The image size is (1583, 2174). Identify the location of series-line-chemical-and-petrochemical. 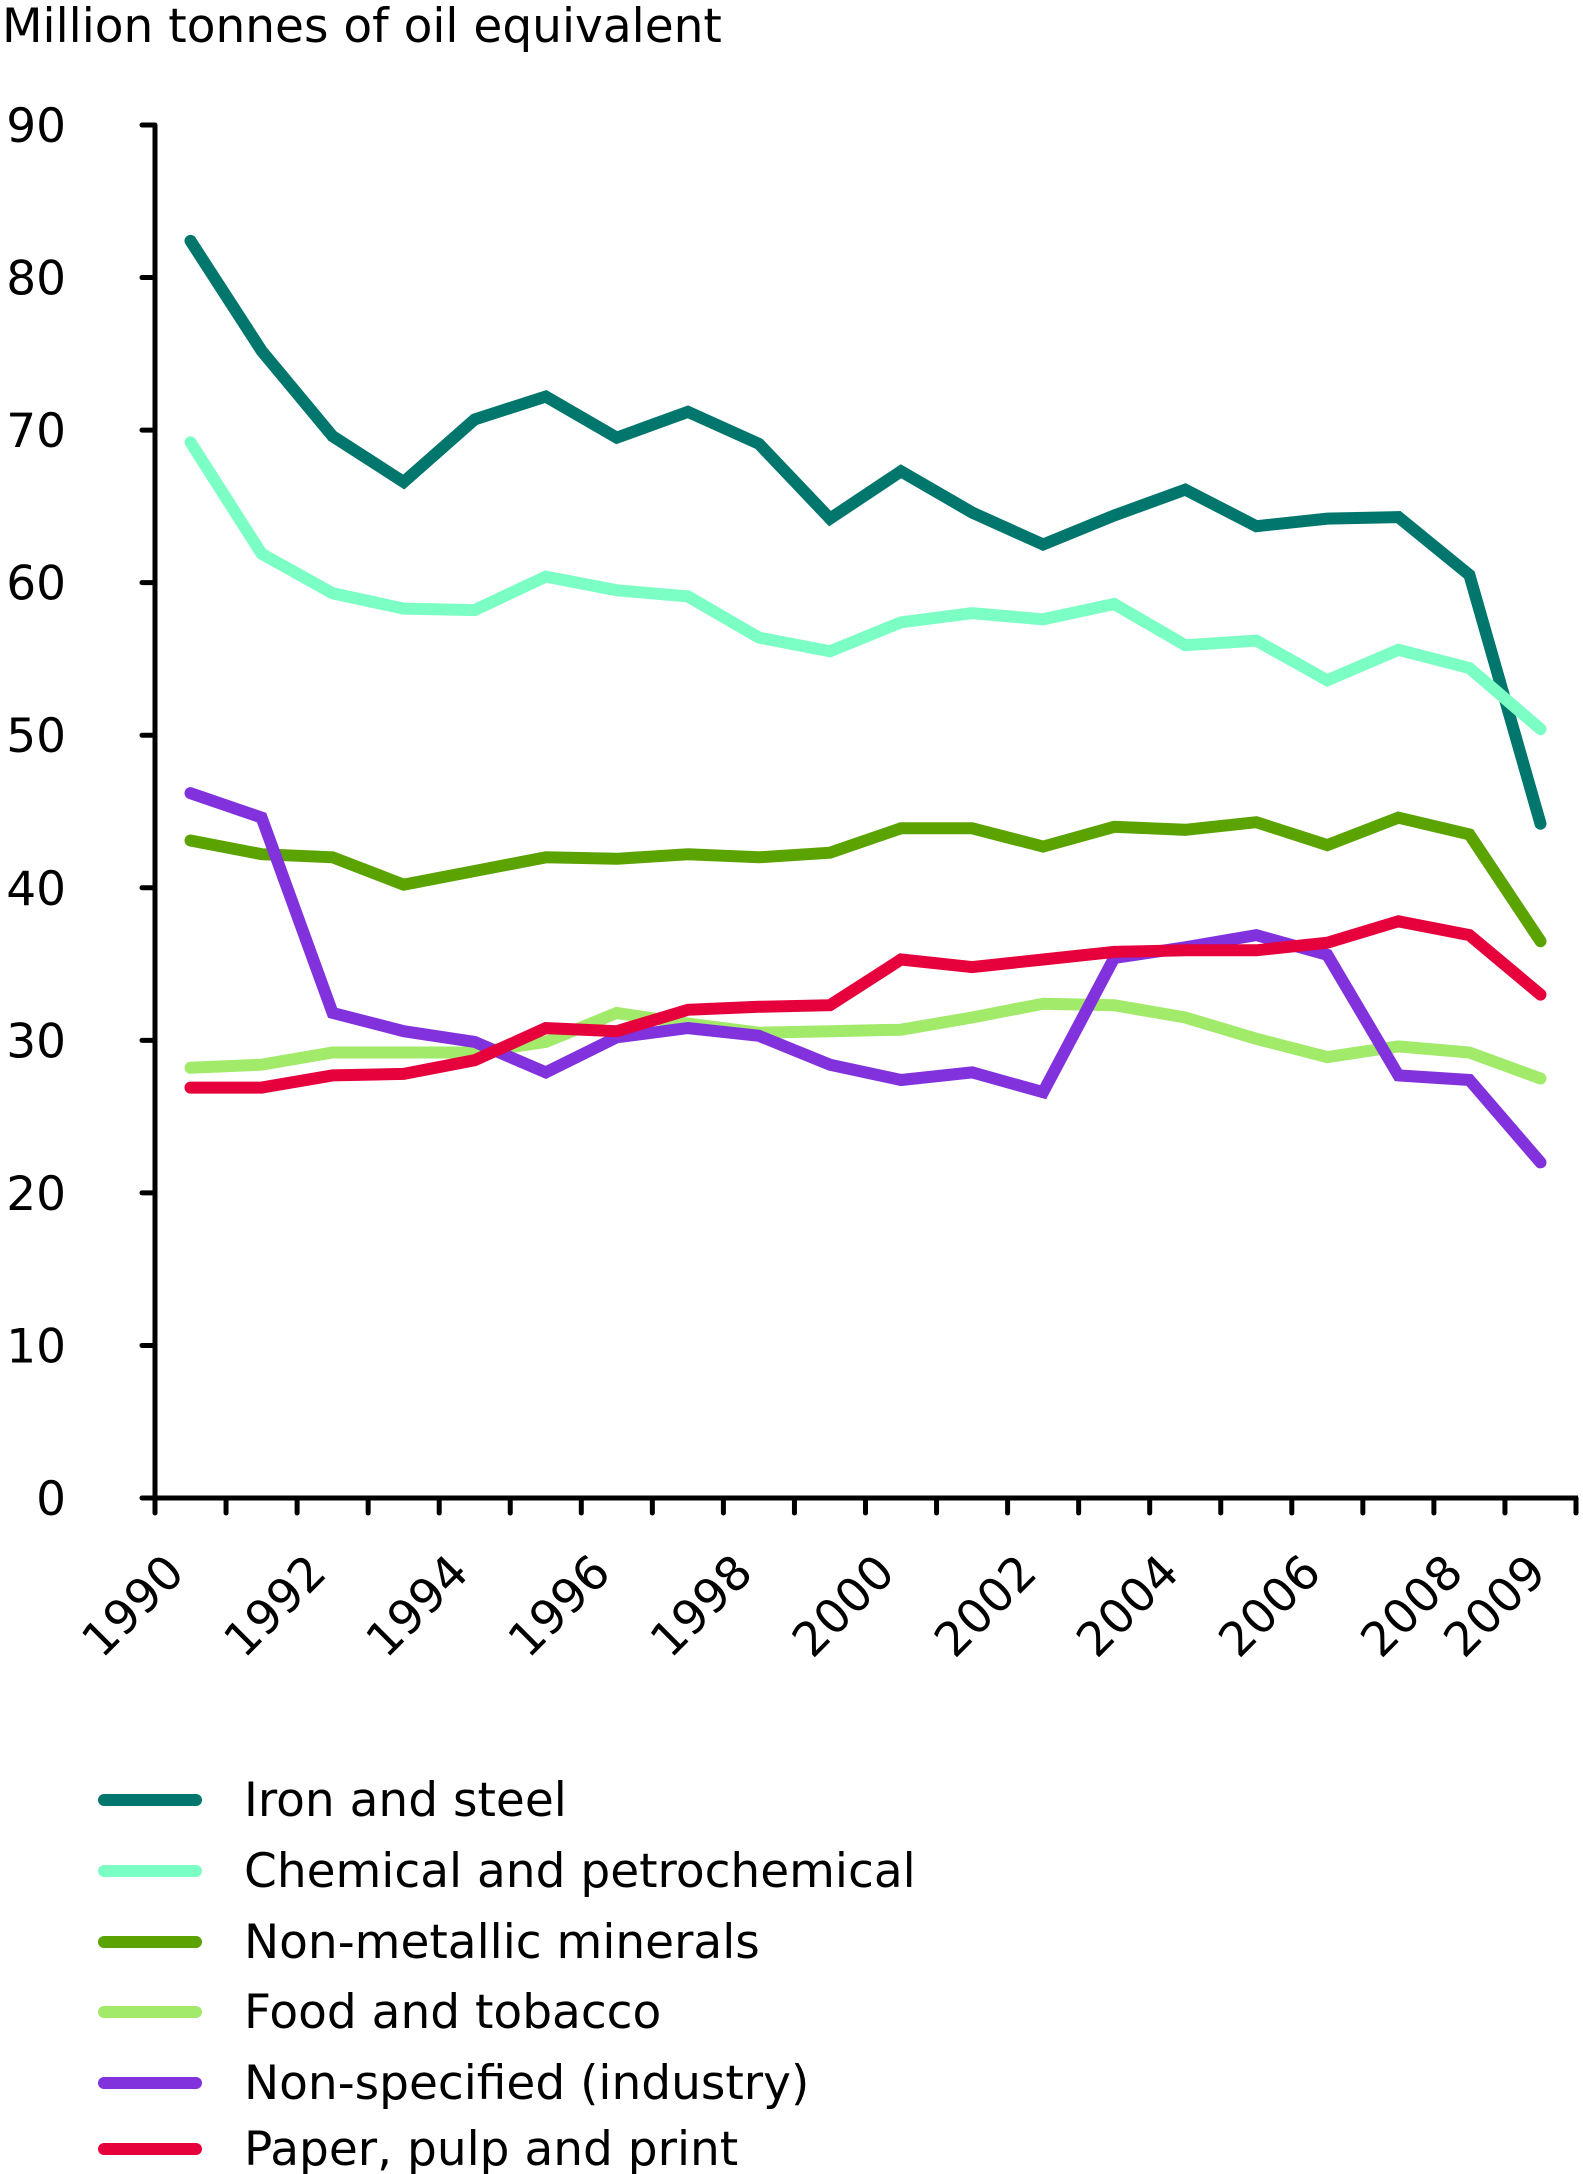
(865, 586).